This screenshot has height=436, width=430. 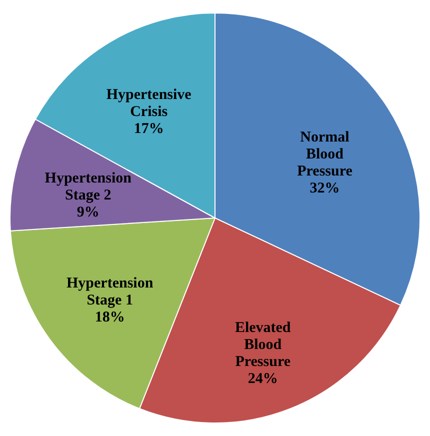 What do you see at coordinates (149, 129) in the screenshot?
I see `data-label: 17%` at bounding box center [149, 129].